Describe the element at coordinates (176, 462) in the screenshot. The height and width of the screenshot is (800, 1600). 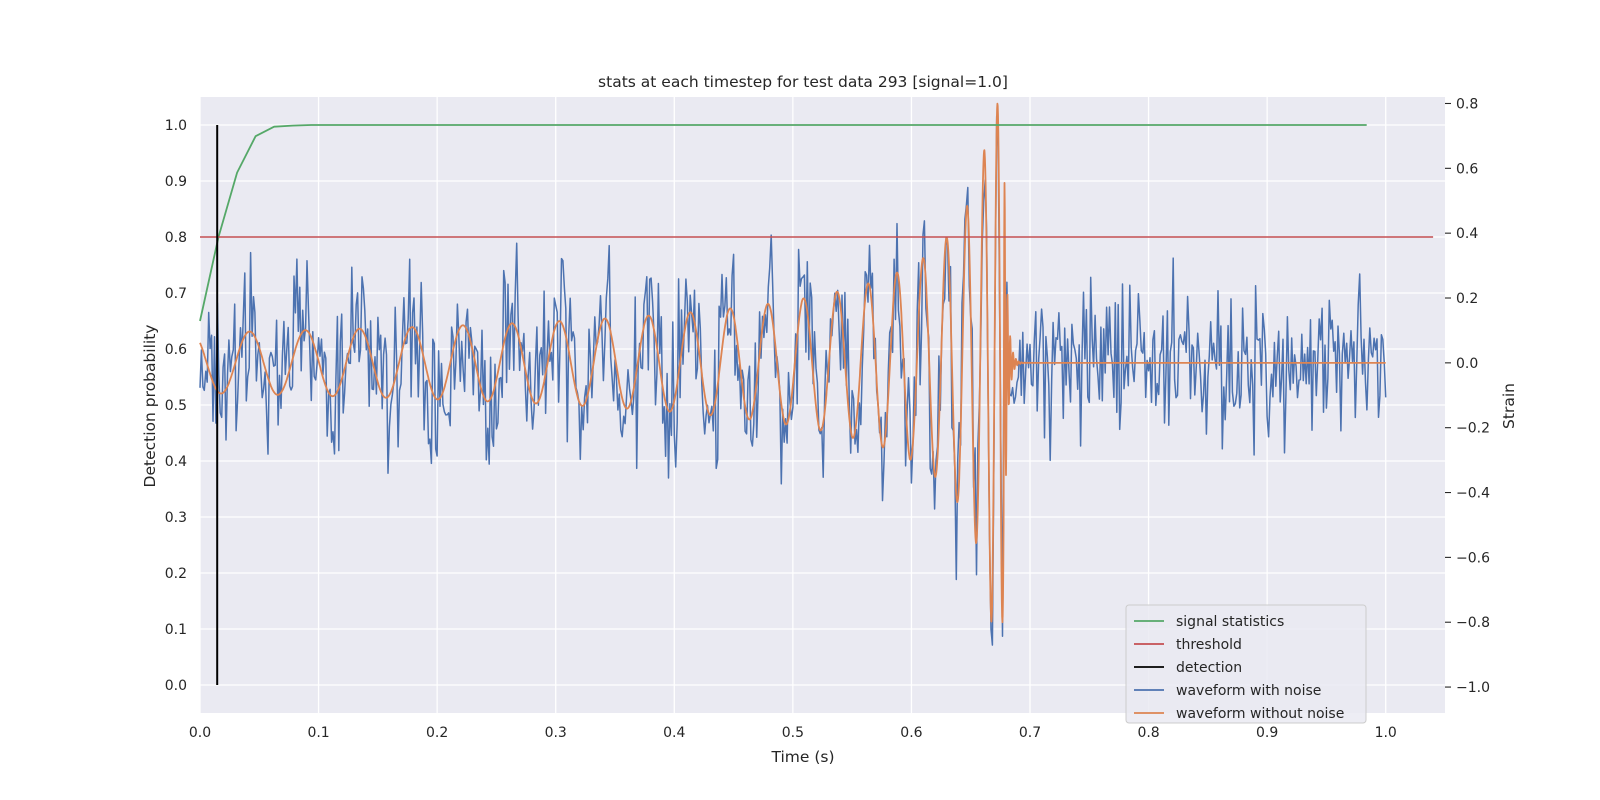
I see `y-tick-label-left: 0.4` at that location.